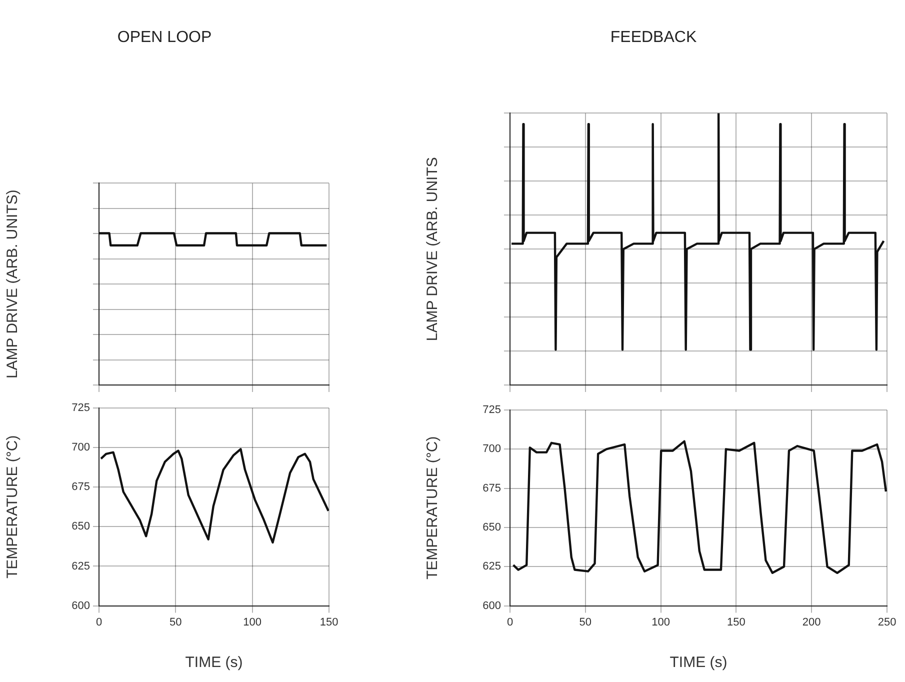  What do you see at coordinates (811, 622) in the screenshot?
I see `x-tick-label: 200` at bounding box center [811, 622].